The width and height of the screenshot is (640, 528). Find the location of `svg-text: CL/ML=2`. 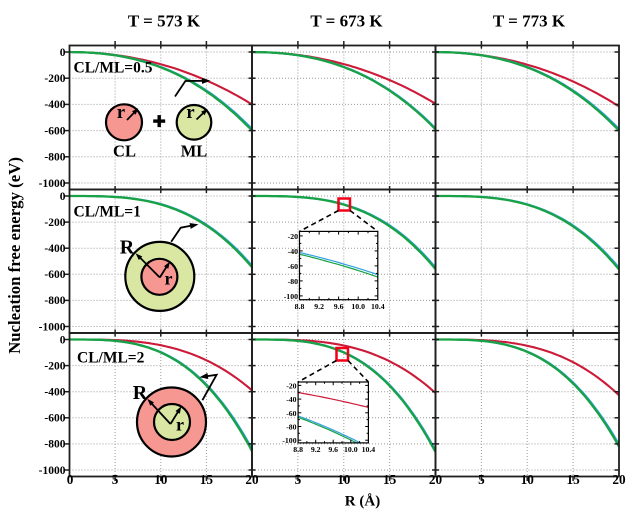

svg-text: CL/ML=2 is located at coordinates (111, 358).